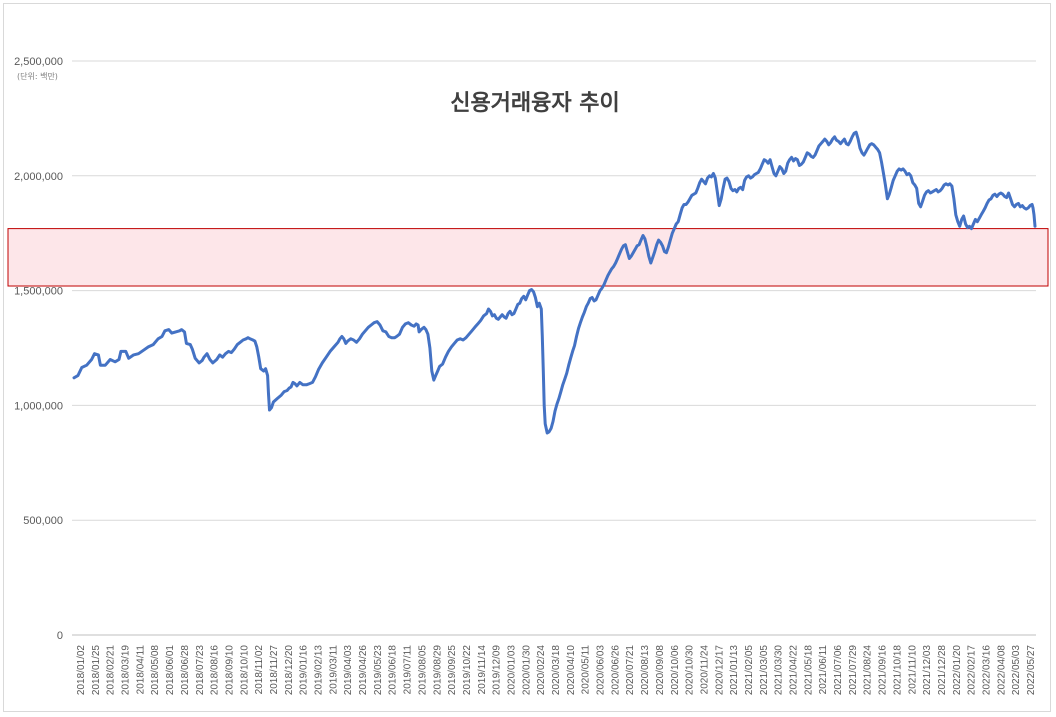  I want to click on x-tick-label: 2018/11/02, so click(259, 670).